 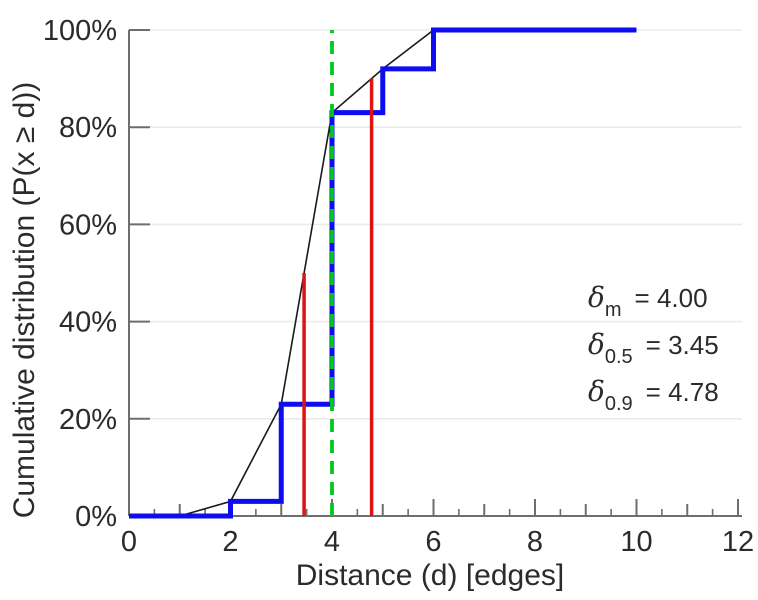 What do you see at coordinates (671, 298) in the screenshot?
I see `delta-value: = 4.00` at bounding box center [671, 298].